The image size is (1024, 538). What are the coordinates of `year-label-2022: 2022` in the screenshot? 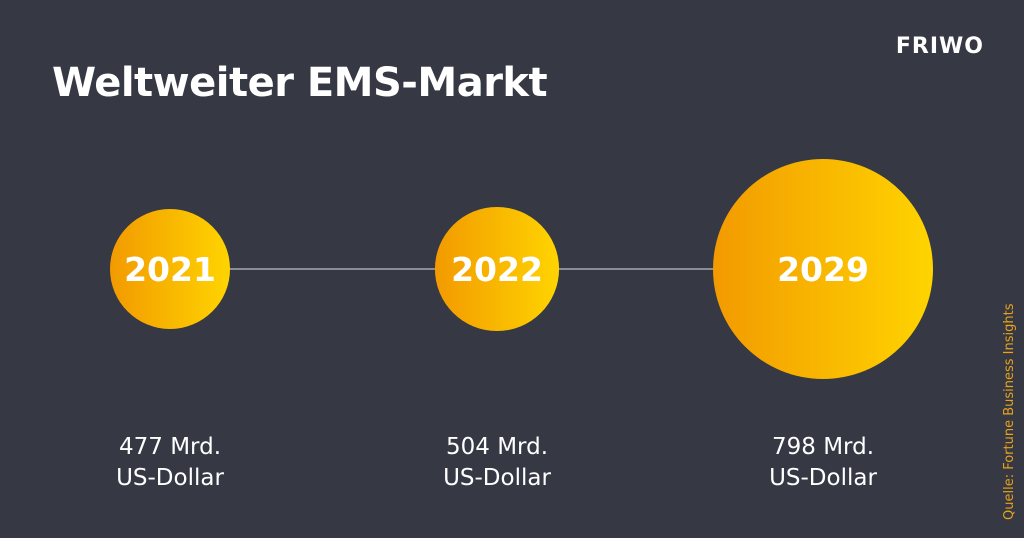 It's located at (497, 269).